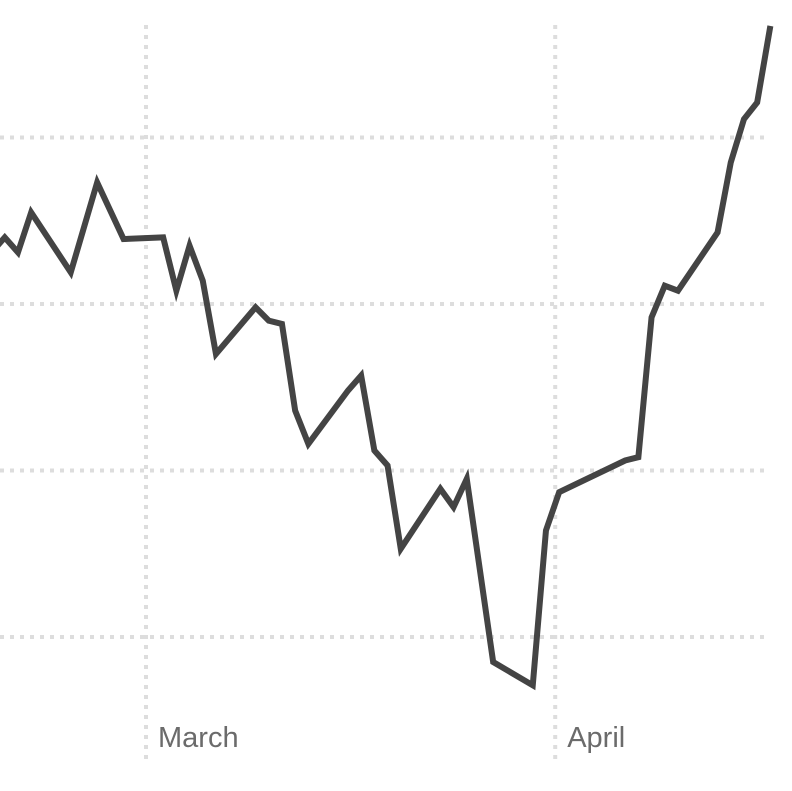  What do you see at coordinates (391, 738) in the screenshot?
I see `x-axis-ticks: March April` at bounding box center [391, 738].